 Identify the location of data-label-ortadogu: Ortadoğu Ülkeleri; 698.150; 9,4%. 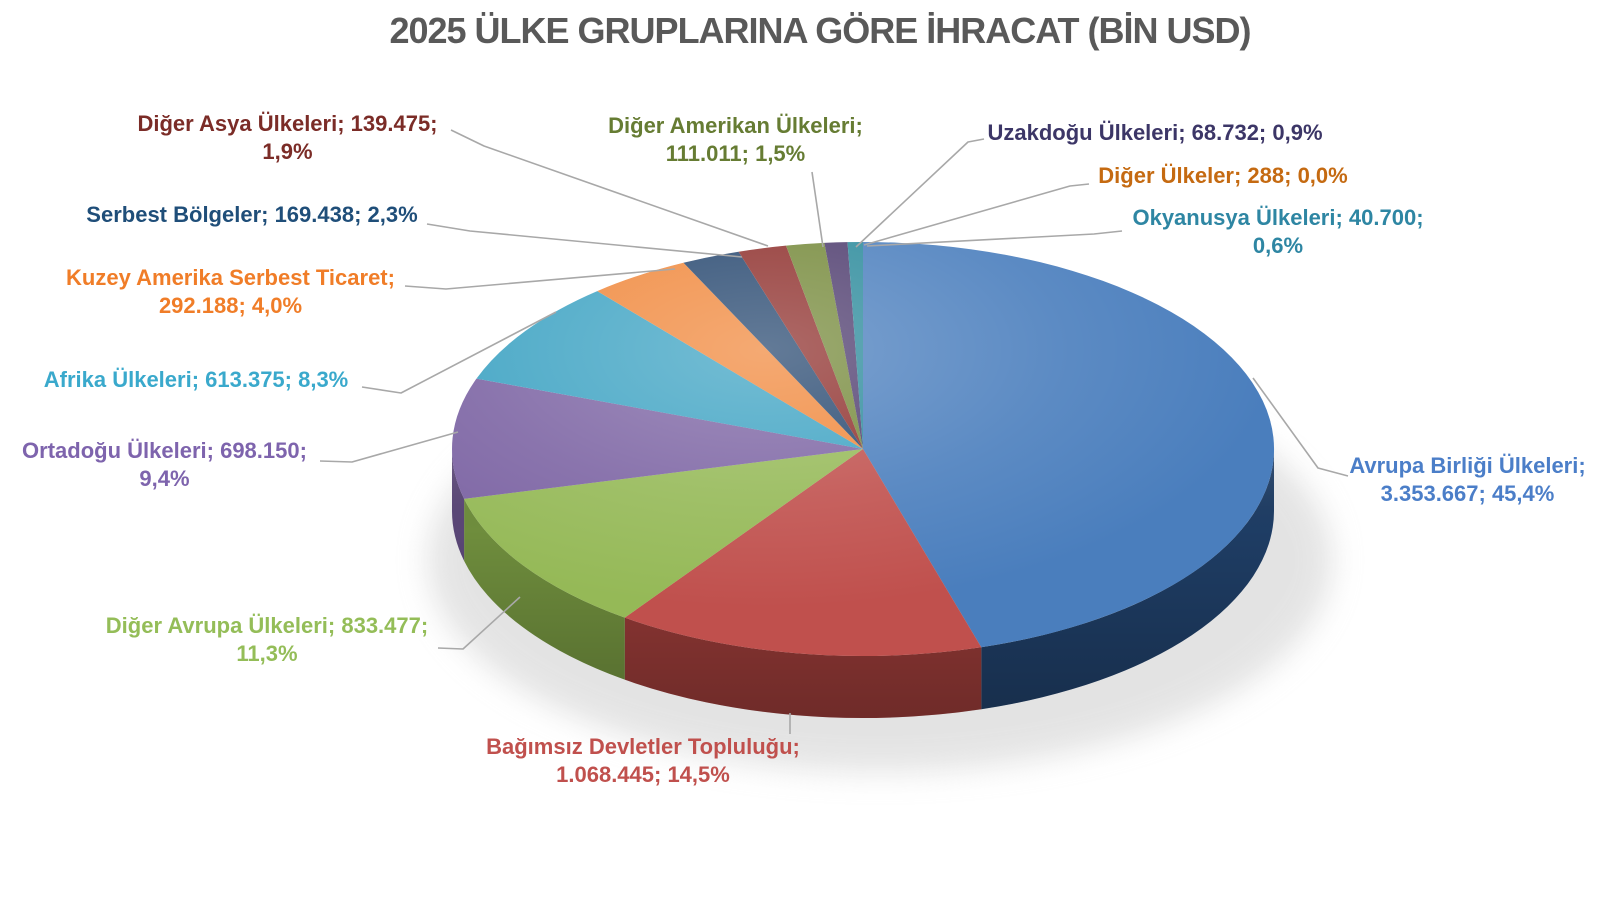
(164, 464).